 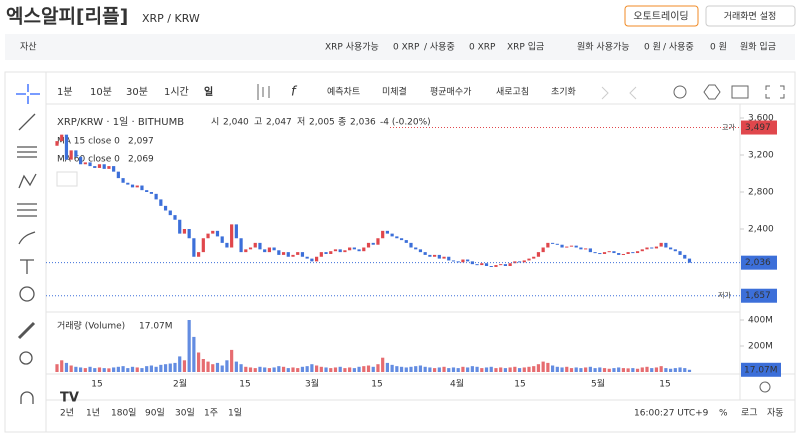 I want to click on interval: 1분, so click(x=65, y=92).